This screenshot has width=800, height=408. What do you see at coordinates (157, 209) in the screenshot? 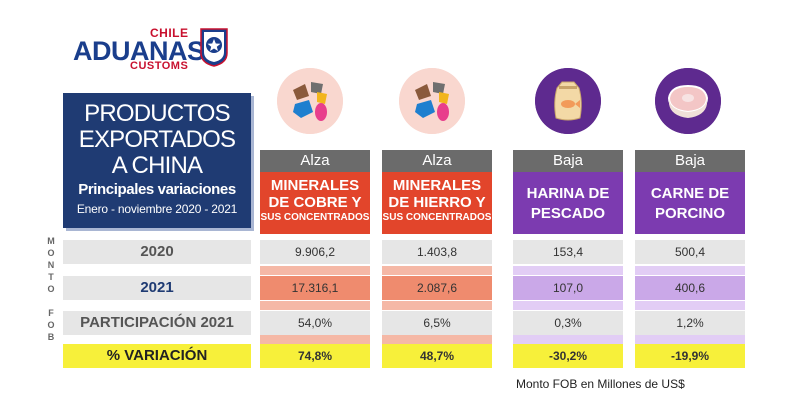
I see `date-range: Enero - noviembre 2020 - 2021` at bounding box center [157, 209].